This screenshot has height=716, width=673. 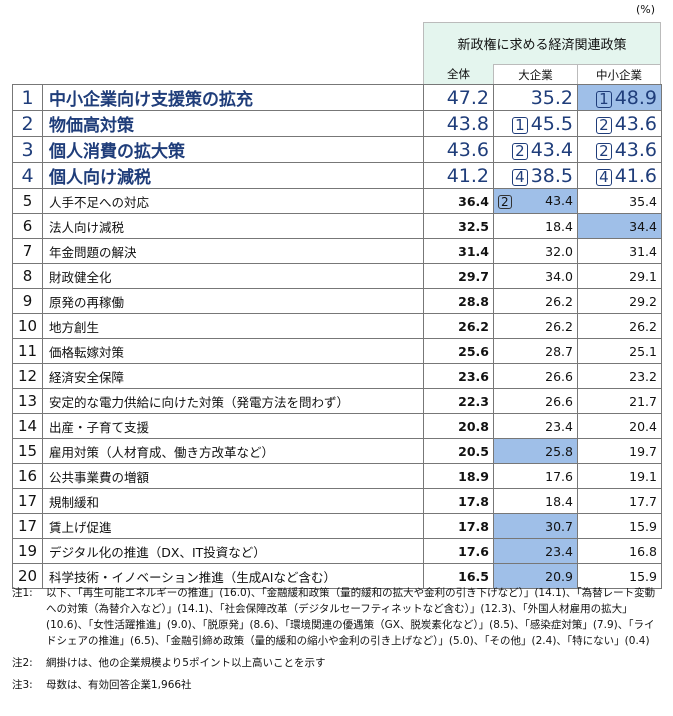 I want to click on policy-label: 個人消費の拡大策, so click(x=233, y=149).